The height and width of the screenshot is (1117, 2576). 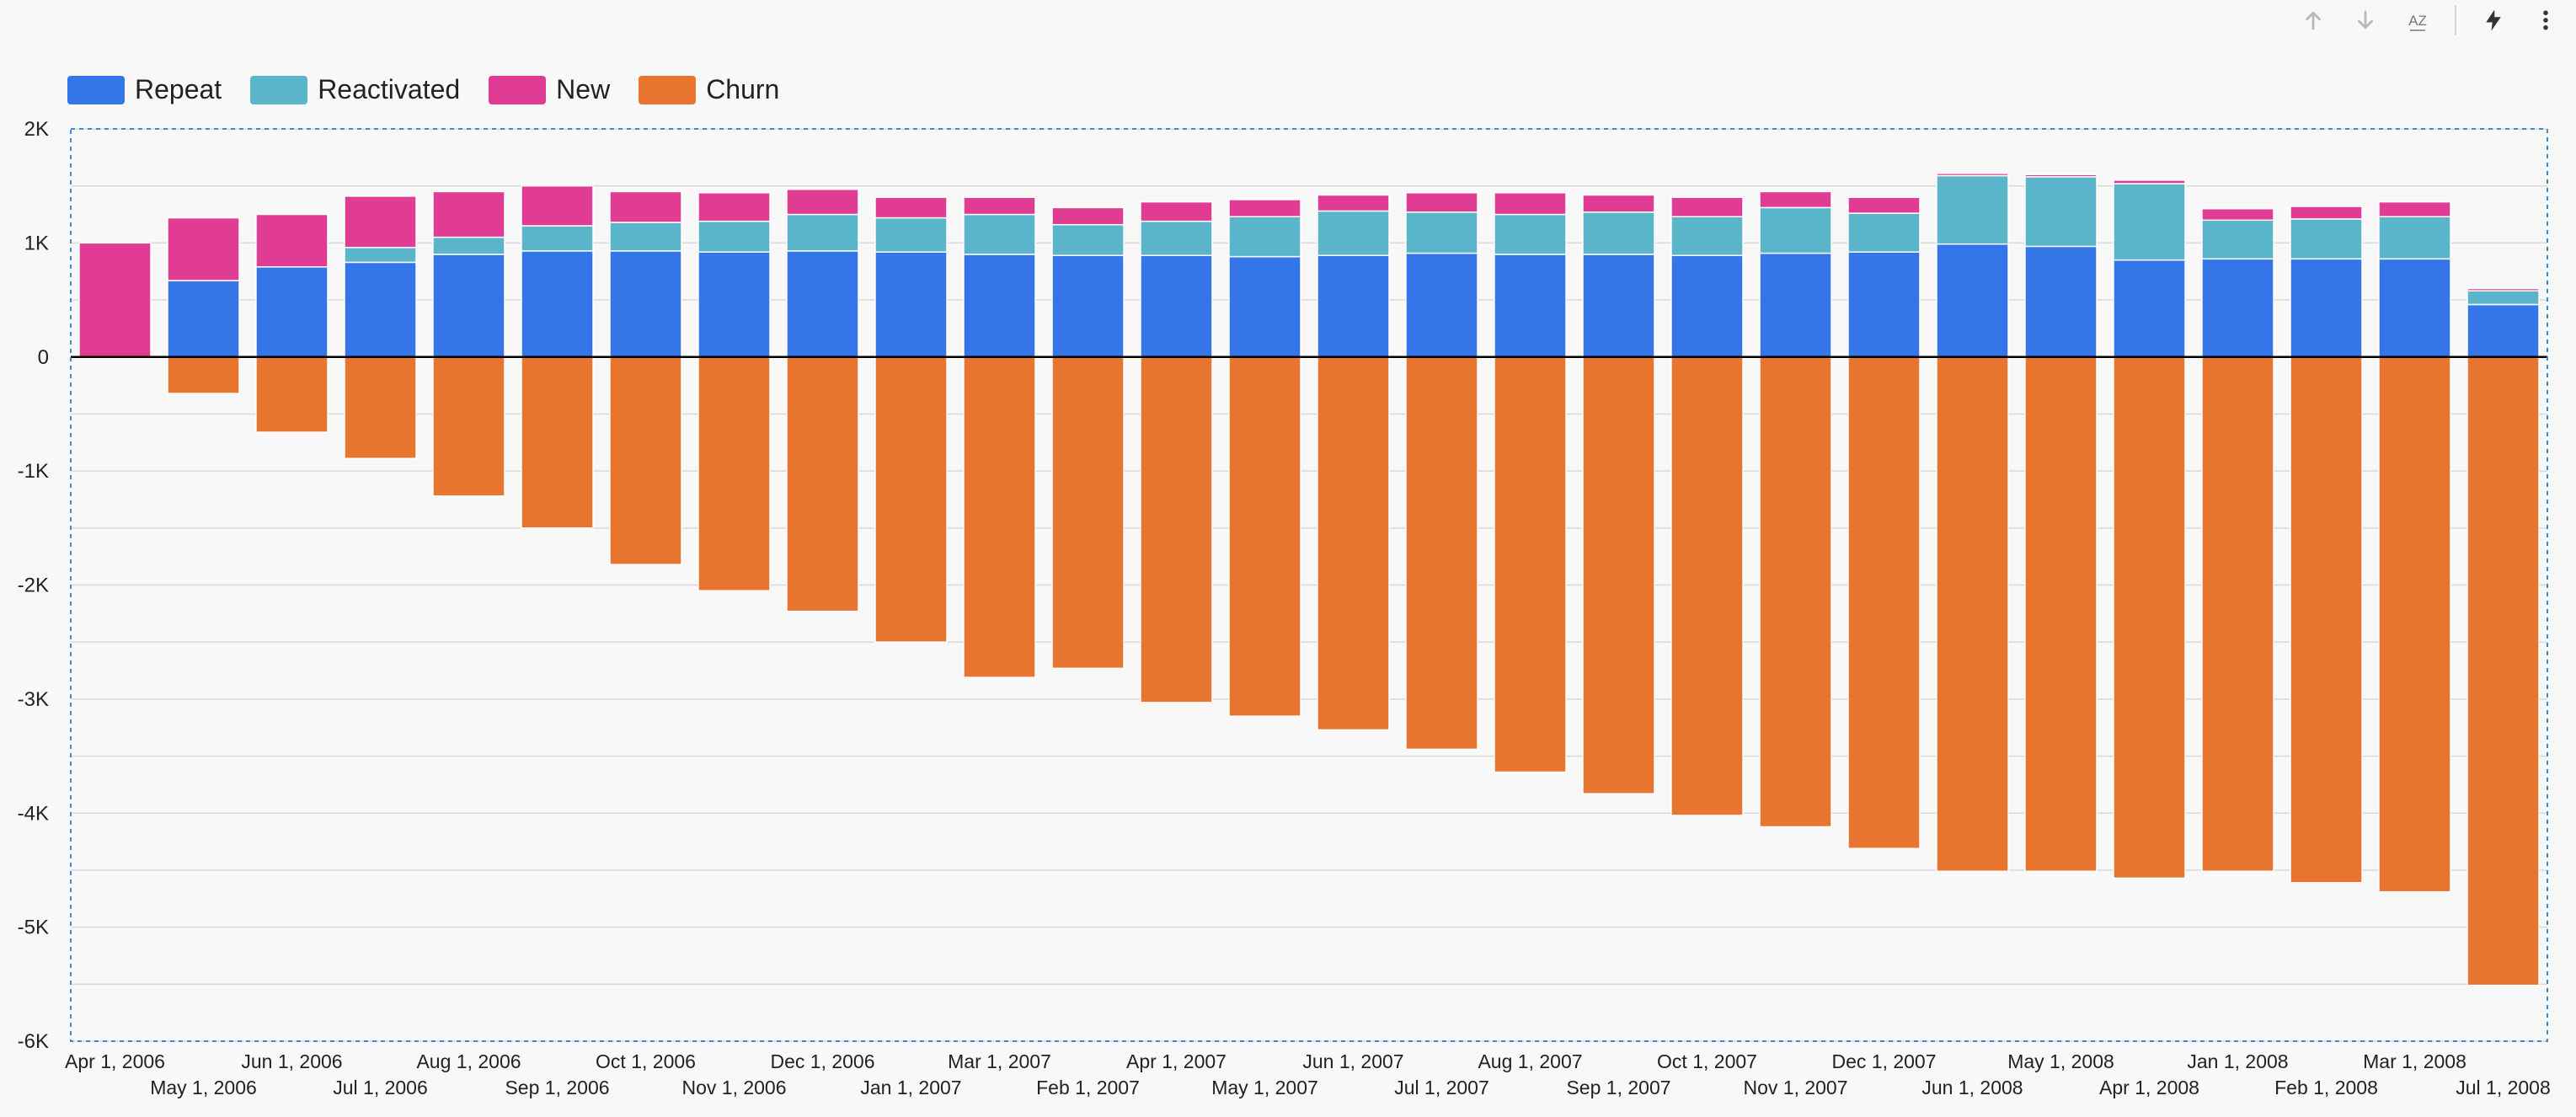 What do you see at coordinates (2545, 20) in the screenshot?
I see `more-options-button` at bounding box center [2545, 20].